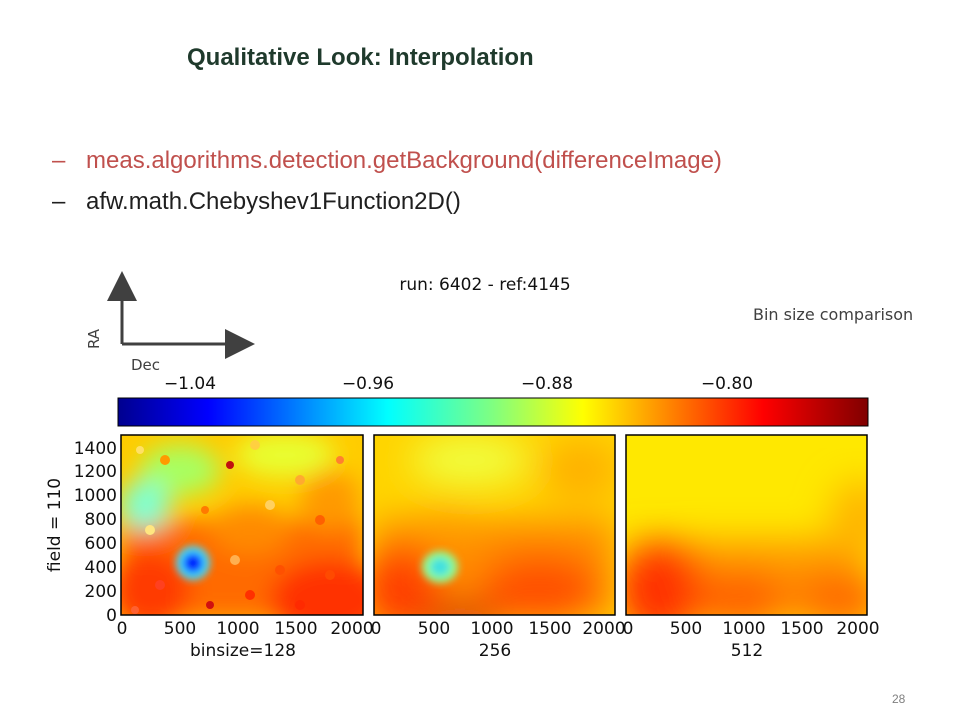 The image size is (960, 720). I want to click on y-tick: 800, so click(101, 520).